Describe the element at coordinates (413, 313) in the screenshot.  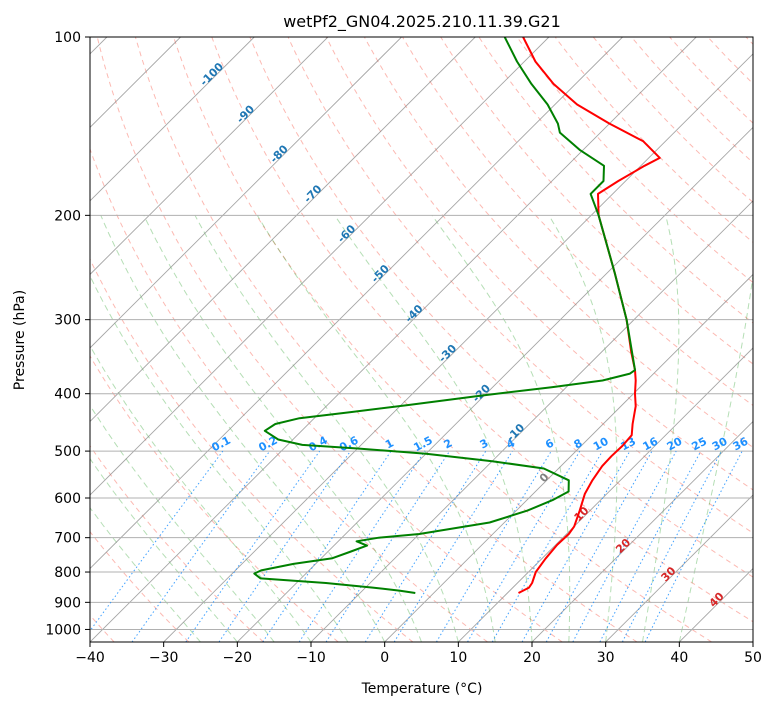
I see `isotherm-label: -40` at that location.